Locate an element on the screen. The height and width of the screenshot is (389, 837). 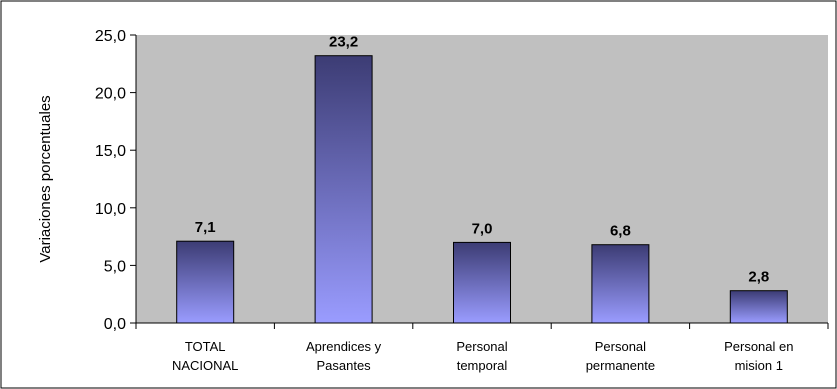
x-tick-label: NACIONAL is located at coordinates (205, 365).